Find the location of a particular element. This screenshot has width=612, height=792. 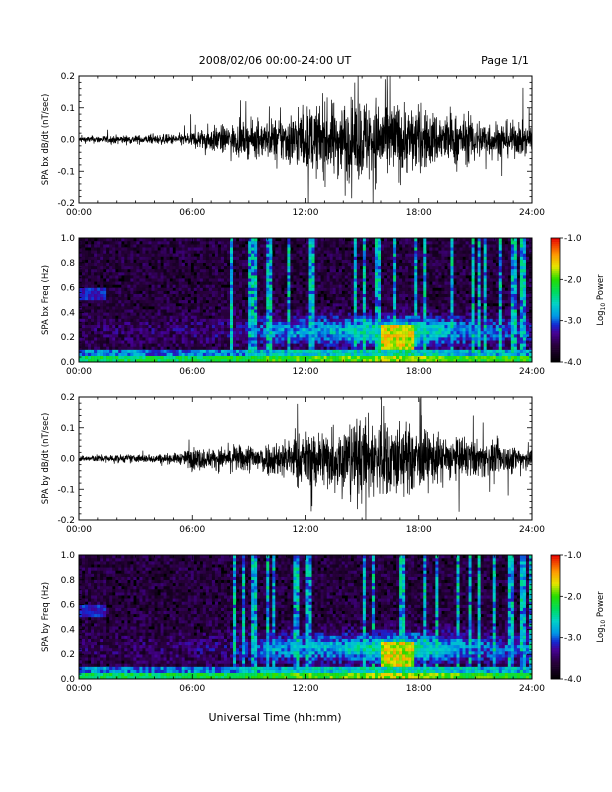

x-axis-label: Universal Time (hh:mm) is located at coordinates (275, 717).